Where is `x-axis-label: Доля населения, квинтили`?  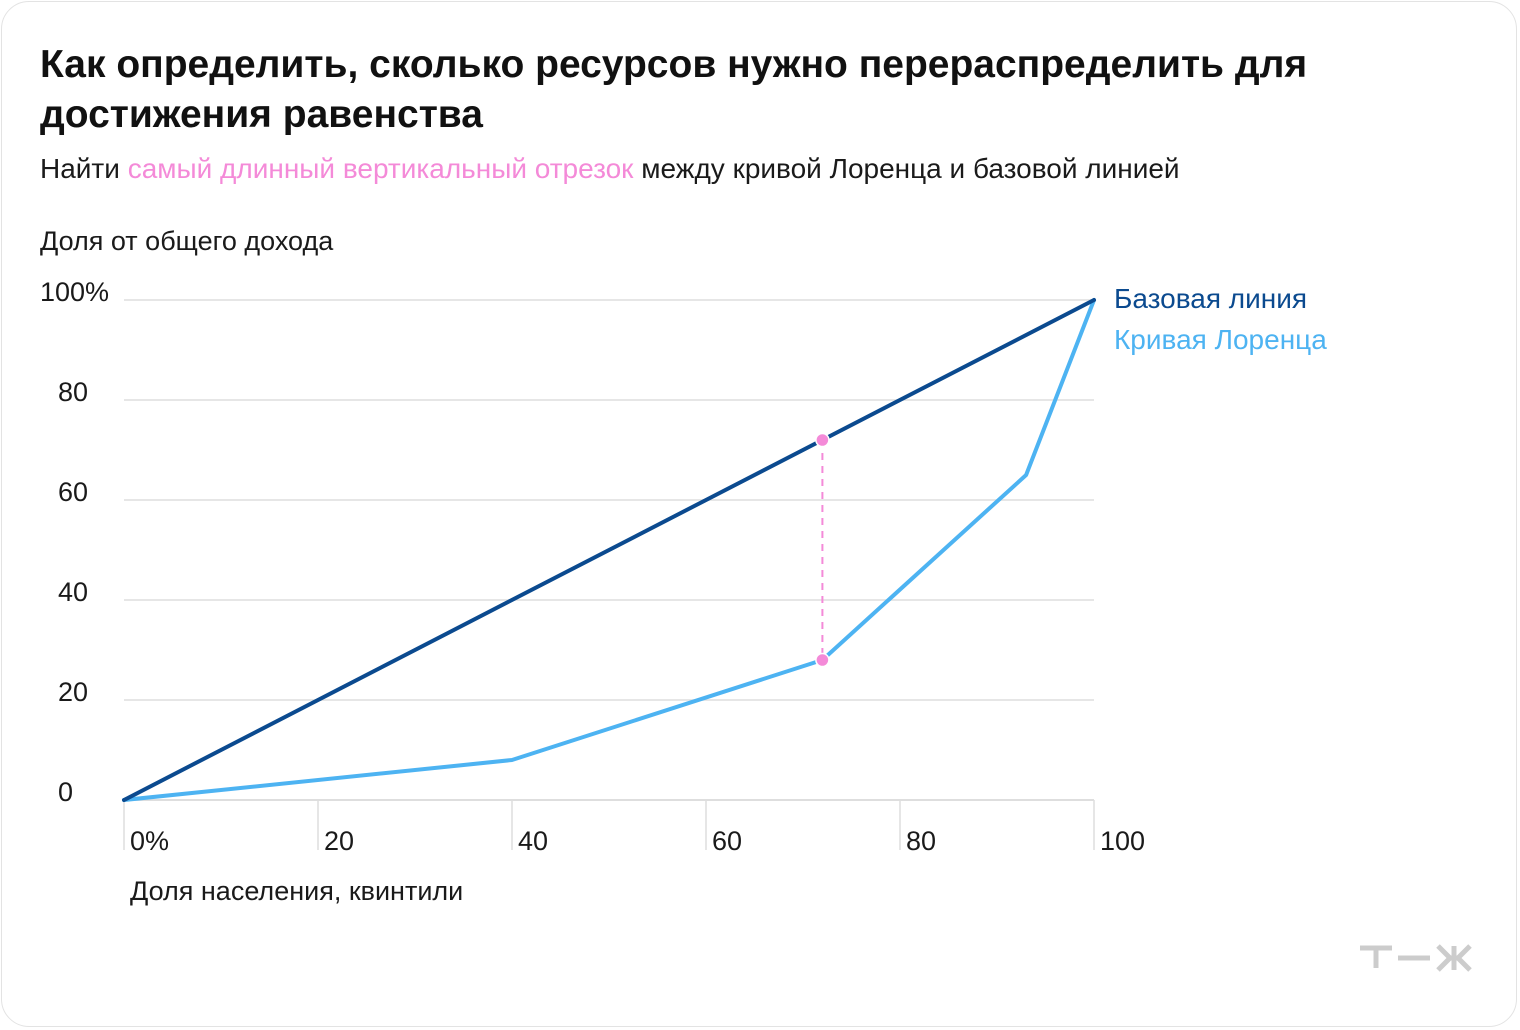
x-axis-label: Доля населения, квинтили is located at coordinates (296, 891).